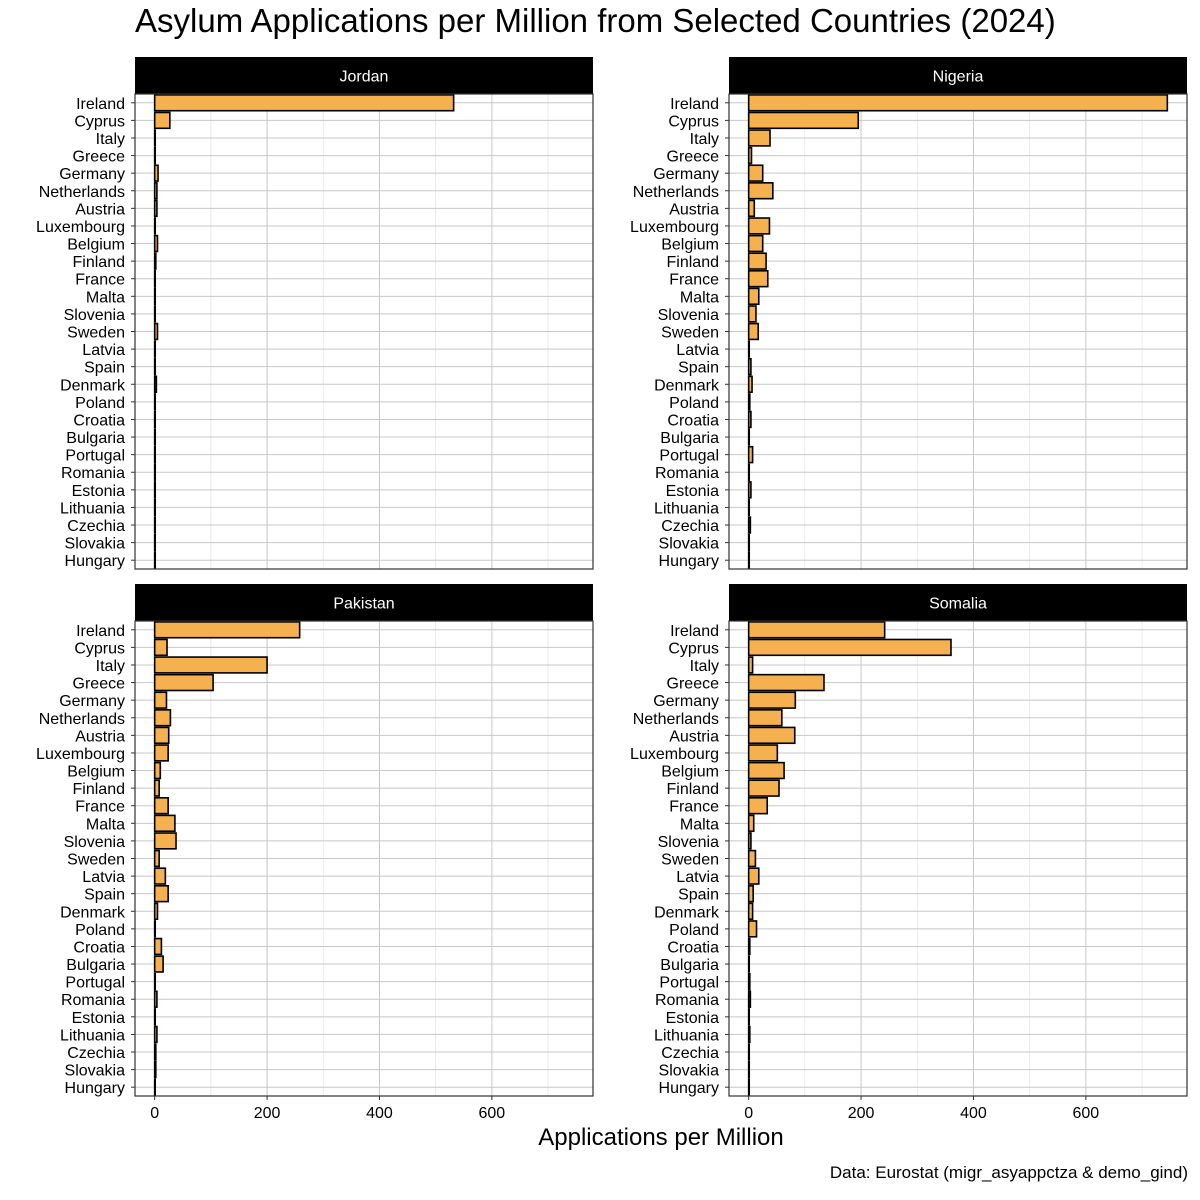 The image size is (1200, 1200). What do you see at coordinates (686, 508) in the screenshot?
I see `y-tick-label: Lithuania` at bounding box center [686, 508].